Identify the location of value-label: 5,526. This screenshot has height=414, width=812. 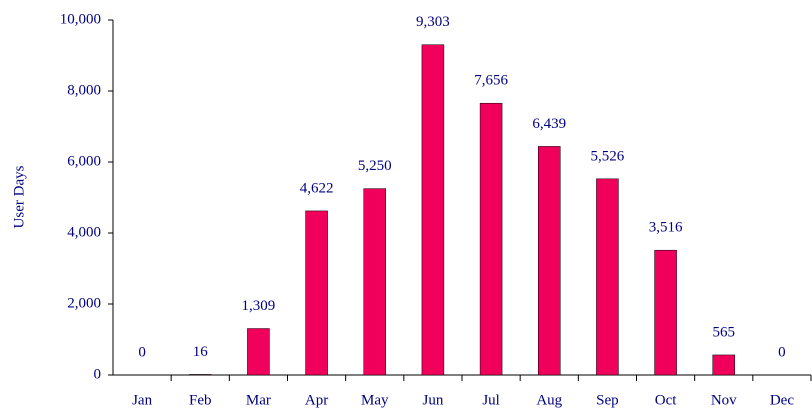
(608, 156).